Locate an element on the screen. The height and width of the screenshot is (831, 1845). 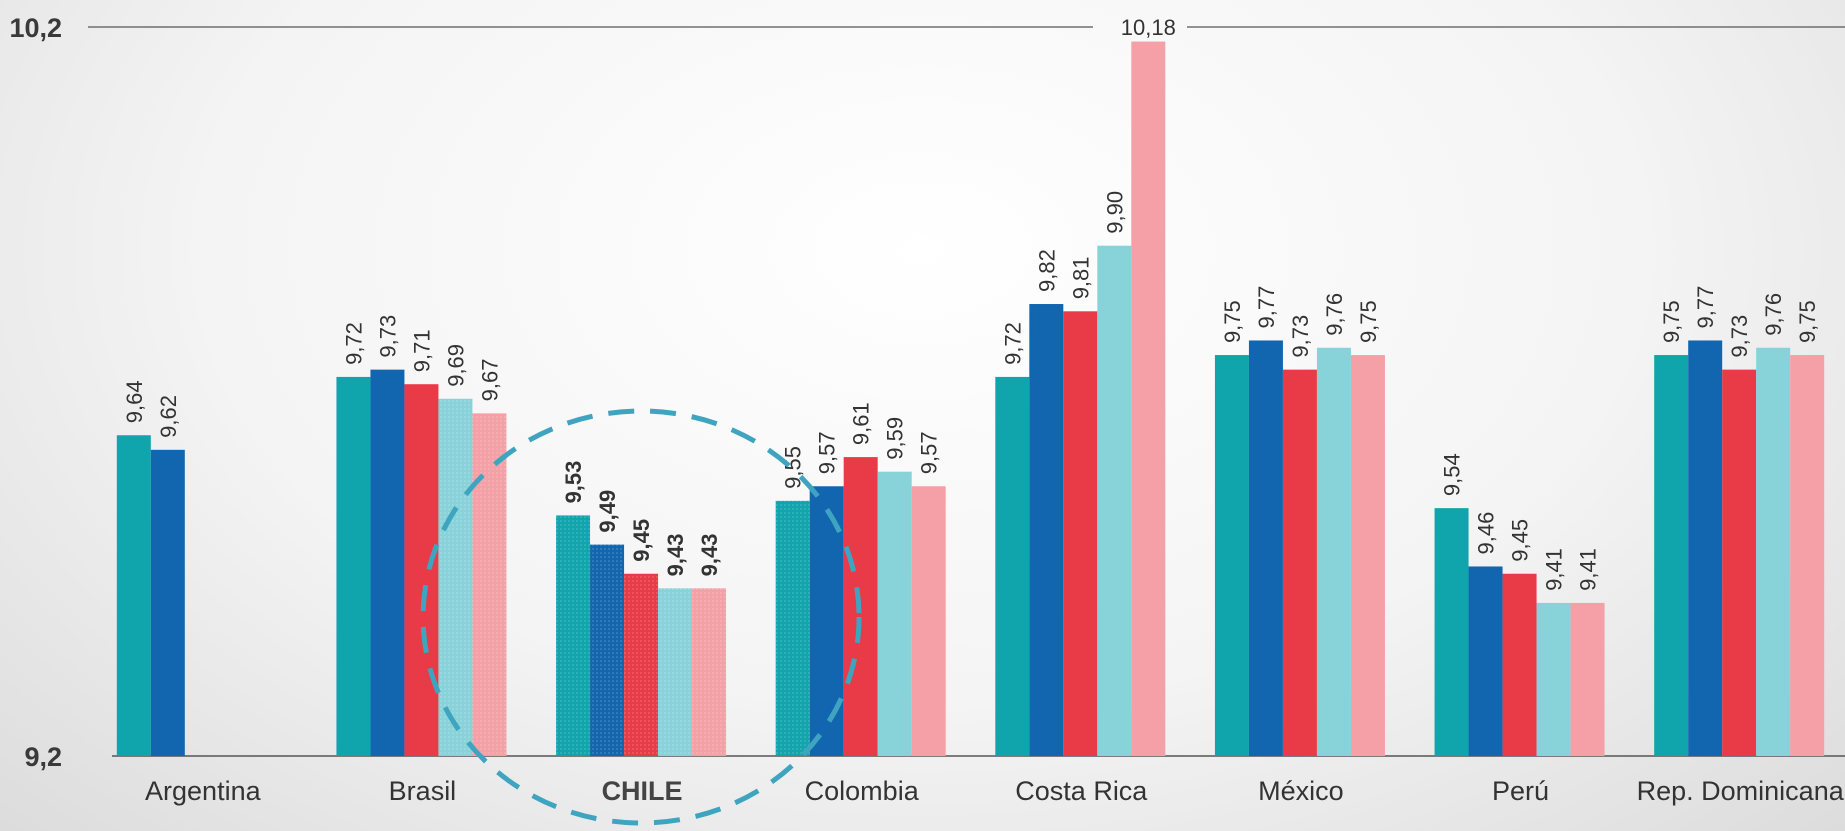
data-label: 9,82 is located at coordinates (1046, 270).